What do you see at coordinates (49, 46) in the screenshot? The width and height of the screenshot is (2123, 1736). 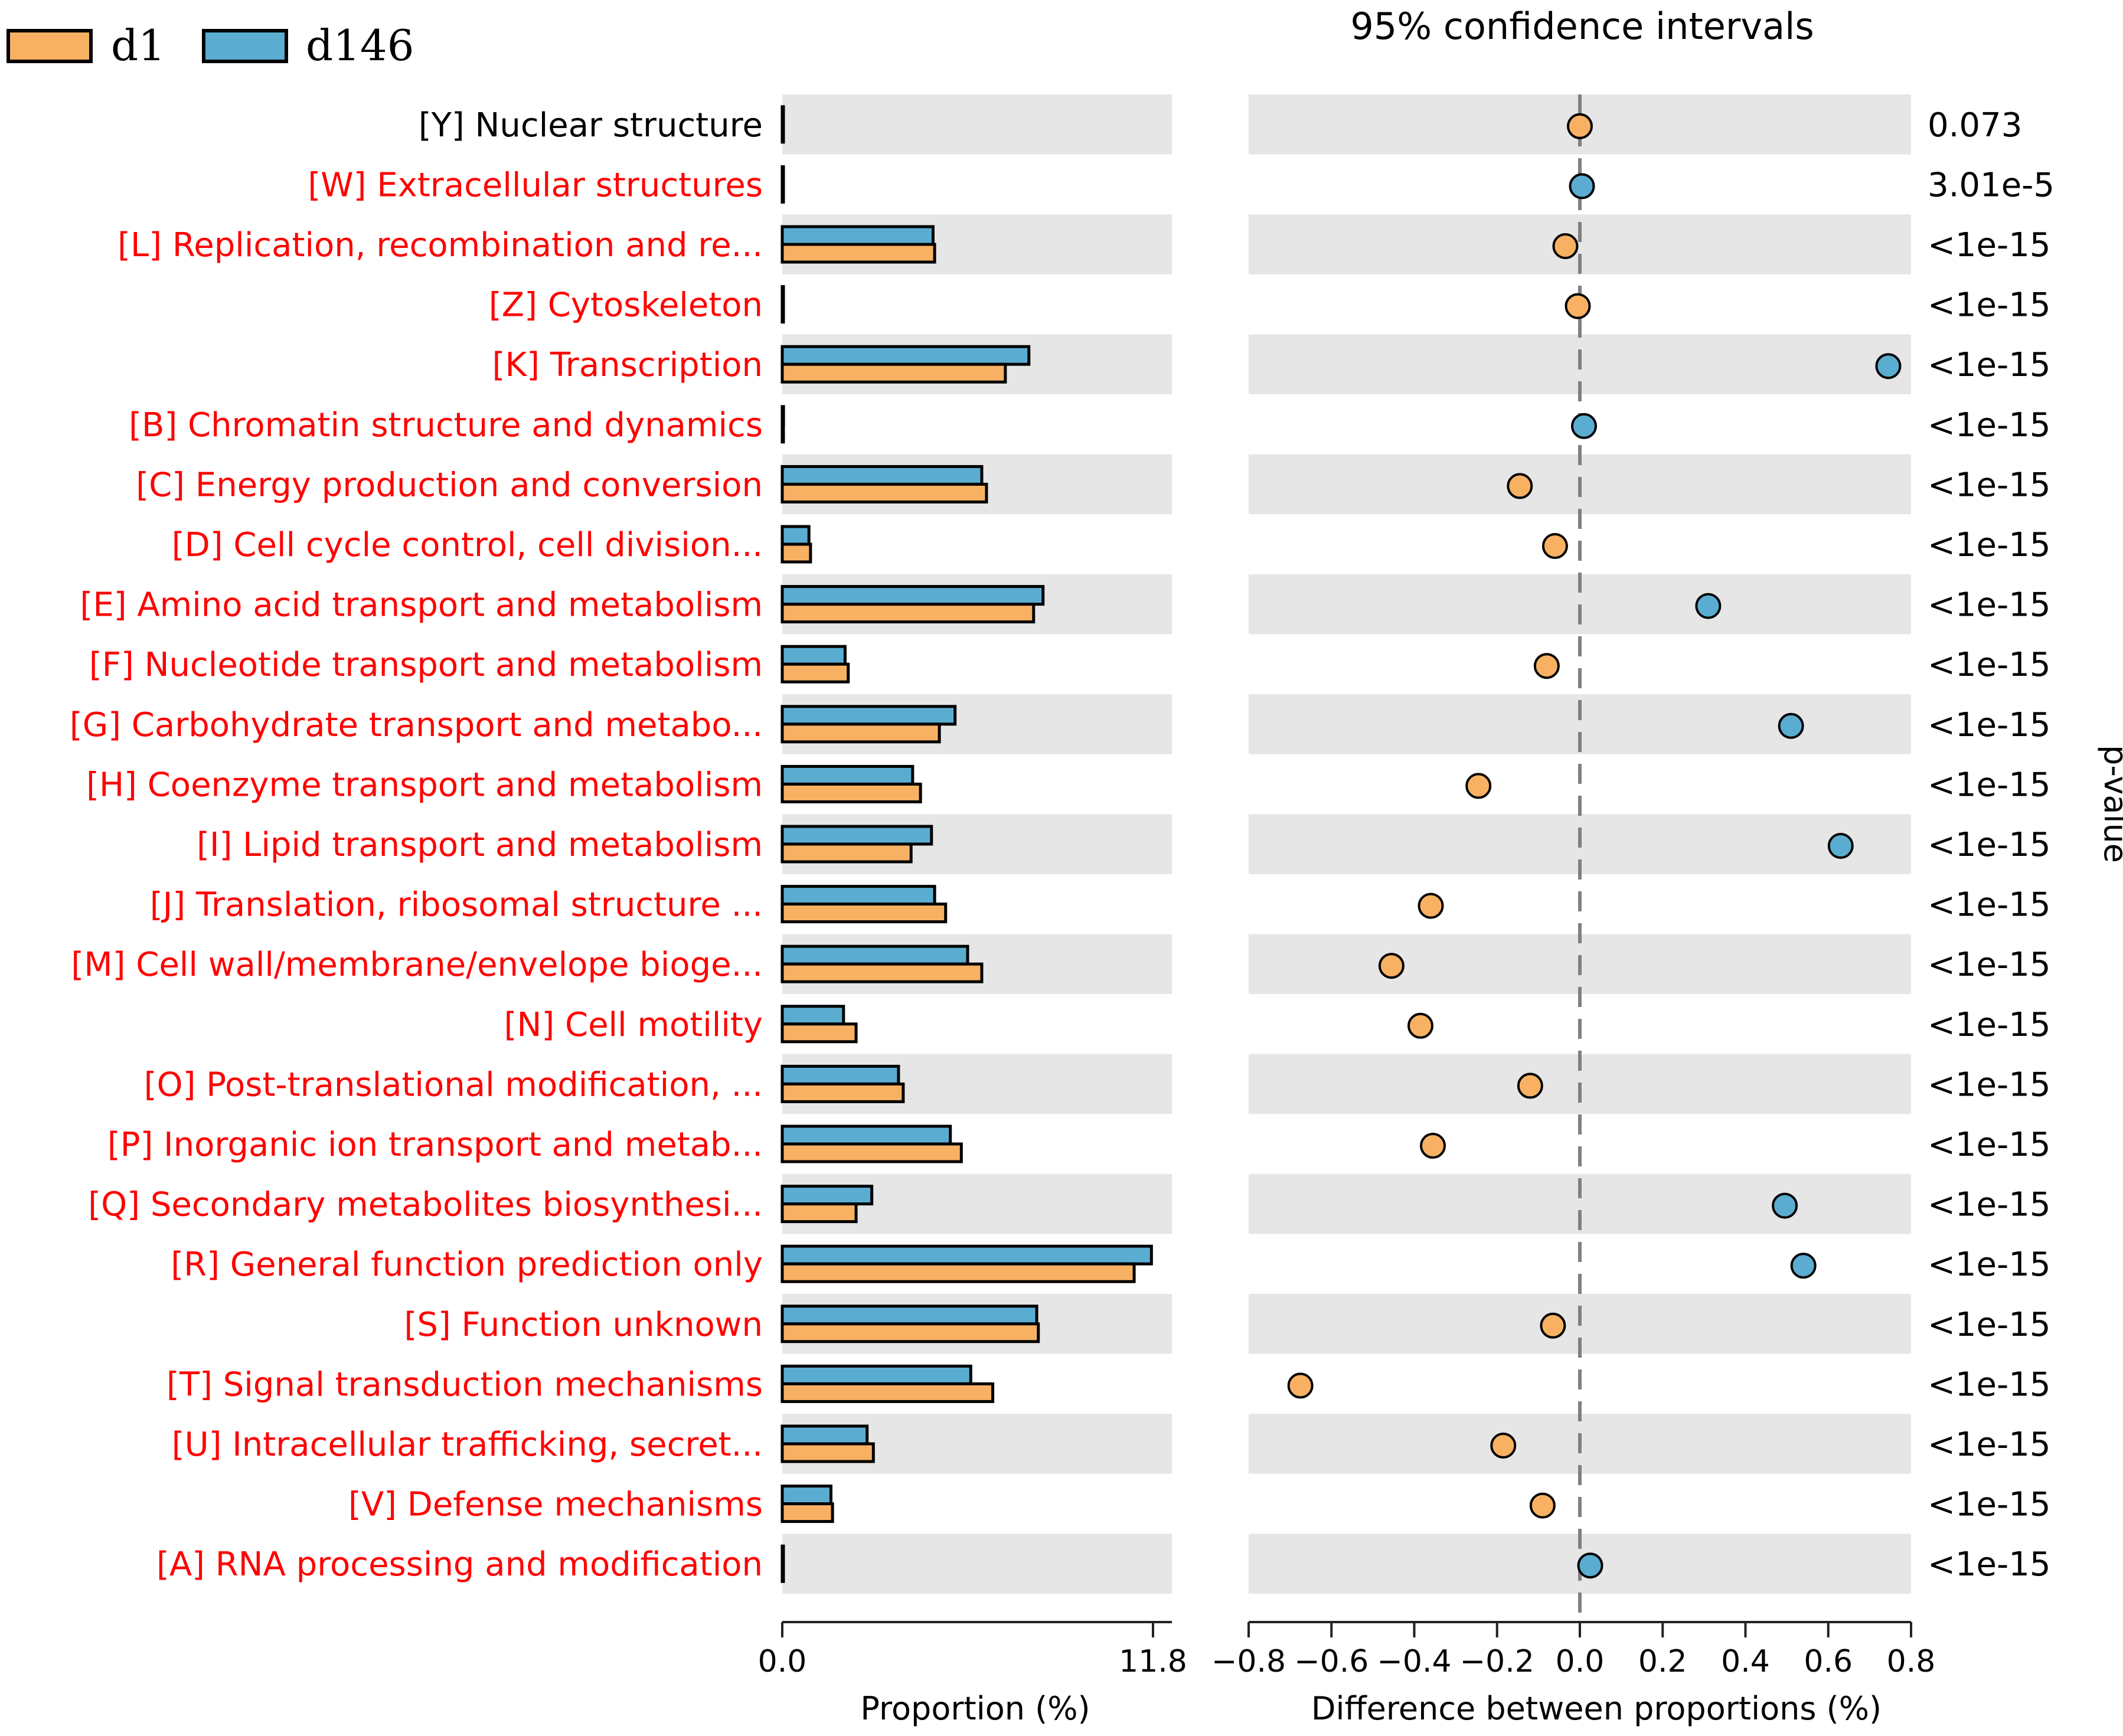 I see `legend-swatch-d1` at bounding box center [49, 46].